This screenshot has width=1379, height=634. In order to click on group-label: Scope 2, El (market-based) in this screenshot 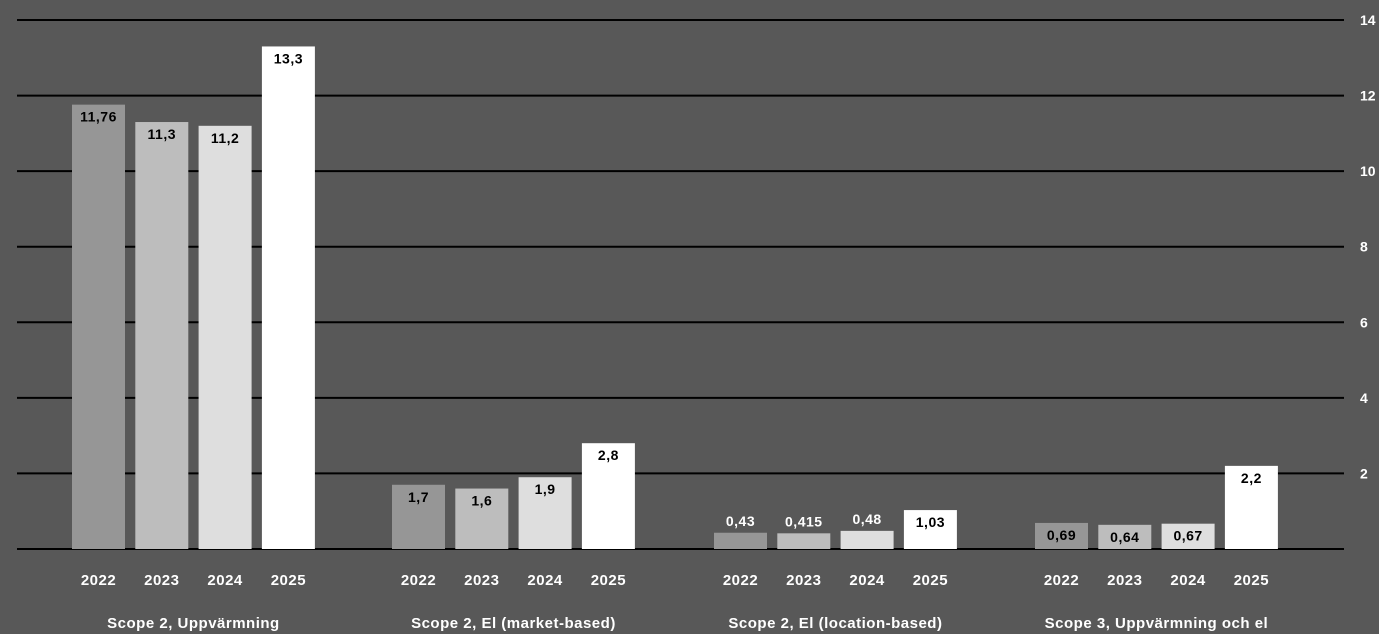, I will do `click(513, 623)`.